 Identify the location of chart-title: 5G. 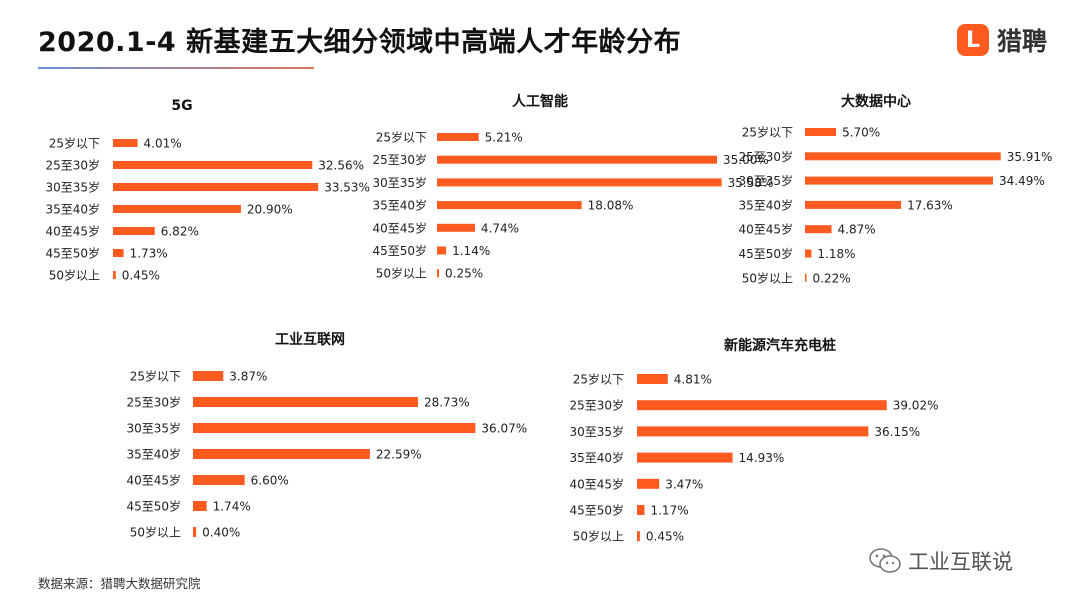
(181, 106).